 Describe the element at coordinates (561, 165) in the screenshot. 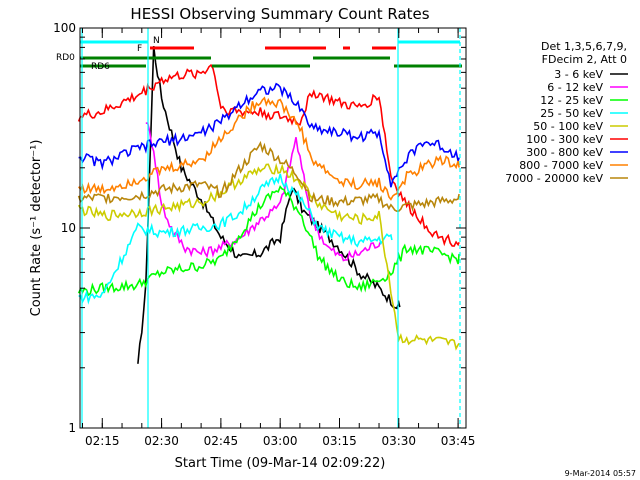

I see `legend-label: 800 - 7000 keV` at that location.